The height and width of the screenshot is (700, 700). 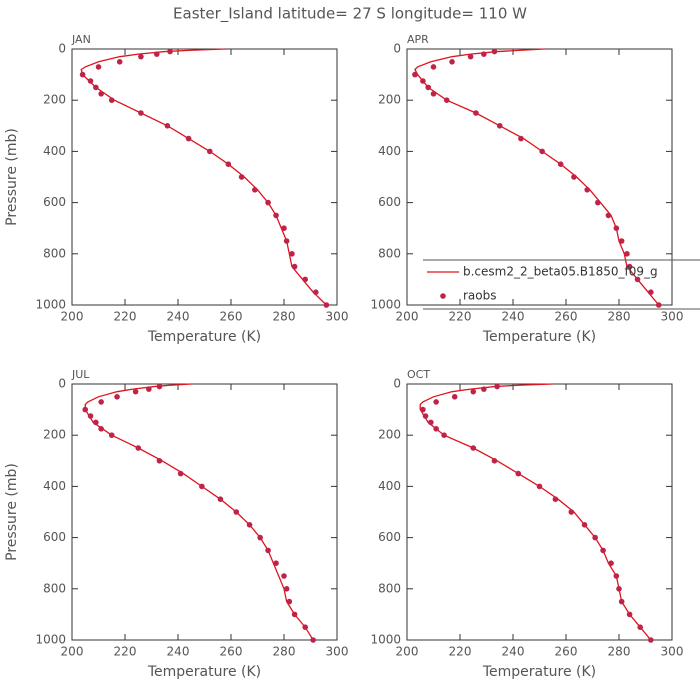 What do you see at coordinates (204, 337) in the screenshot?
I see `x-axis-label: Temperature (K)` at bounding box center [204, 337].